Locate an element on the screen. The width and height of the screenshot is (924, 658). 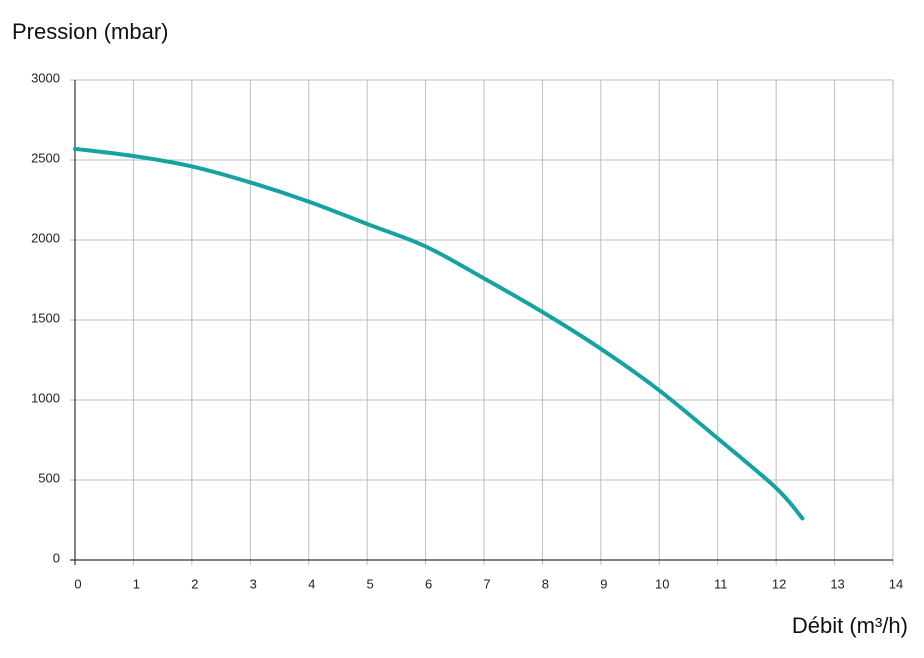
x-tick-label: 8 is located at coordinates (545, 583).